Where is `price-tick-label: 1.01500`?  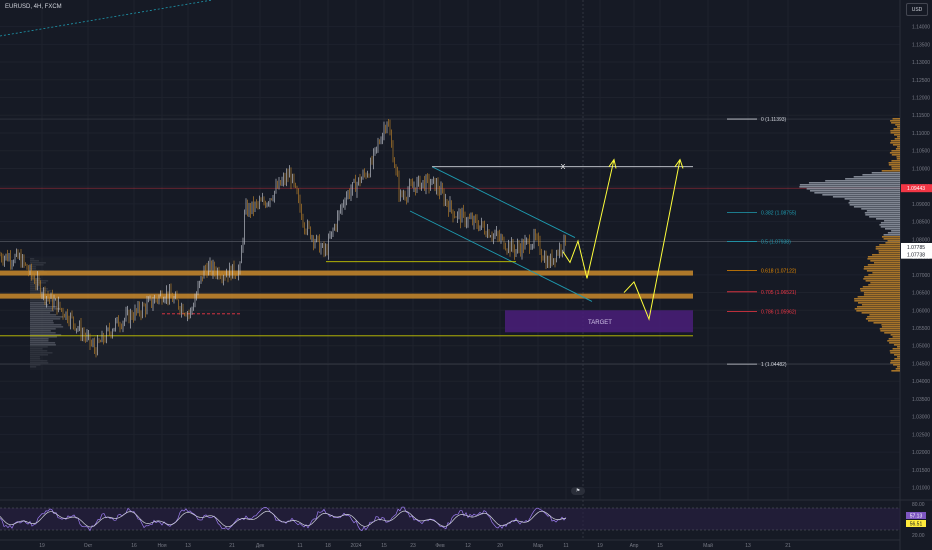 price-tick-label: 1.01500 is located at coordinates (921, 471).